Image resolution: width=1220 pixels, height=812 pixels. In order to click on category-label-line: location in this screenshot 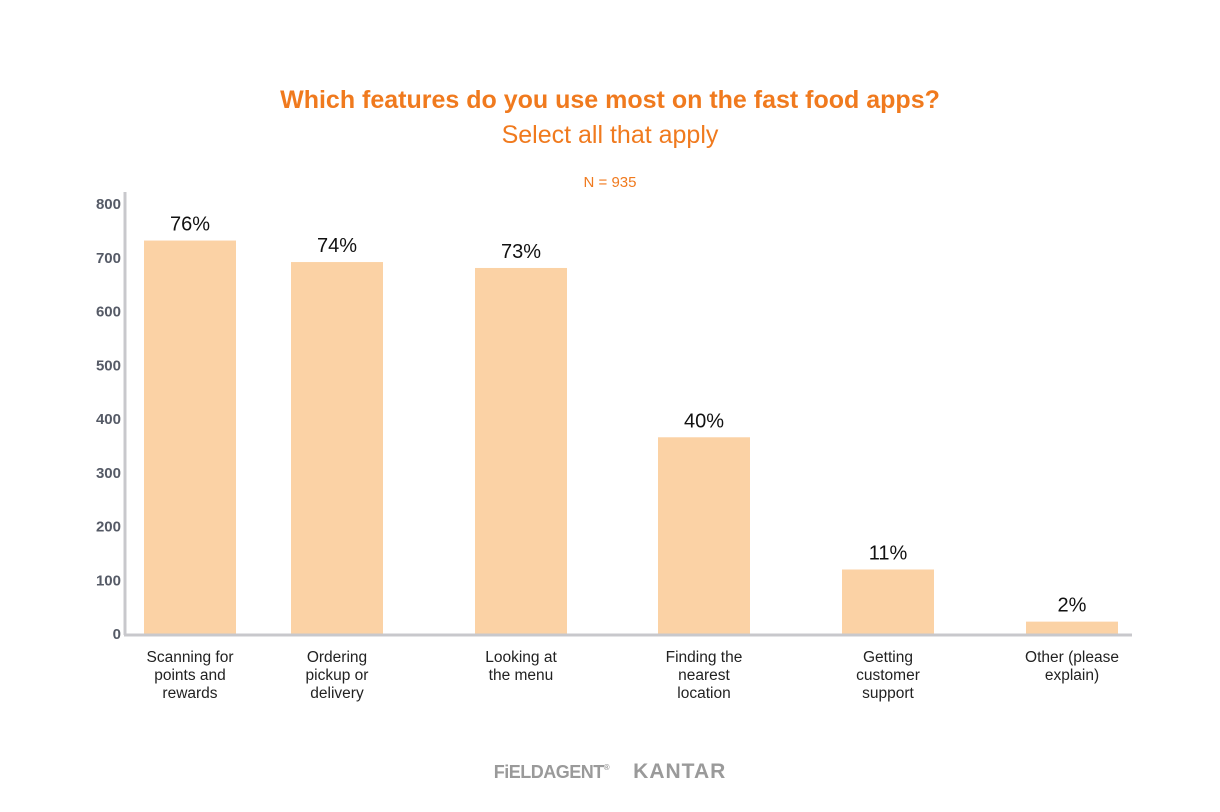, I will do `click(703, 693)`.